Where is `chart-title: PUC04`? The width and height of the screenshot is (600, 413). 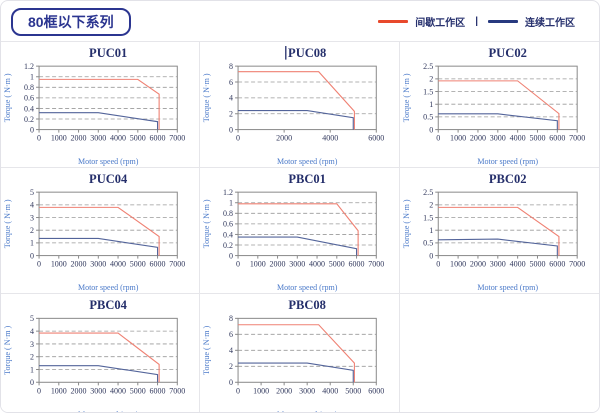 chart-title: PUC04 is located at coordinates (108, 179).